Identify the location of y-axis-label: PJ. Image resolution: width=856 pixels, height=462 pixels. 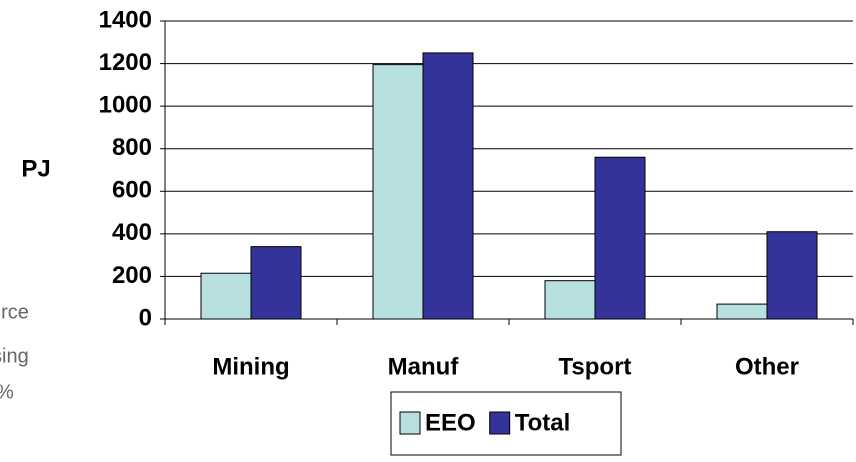
(35, 168).